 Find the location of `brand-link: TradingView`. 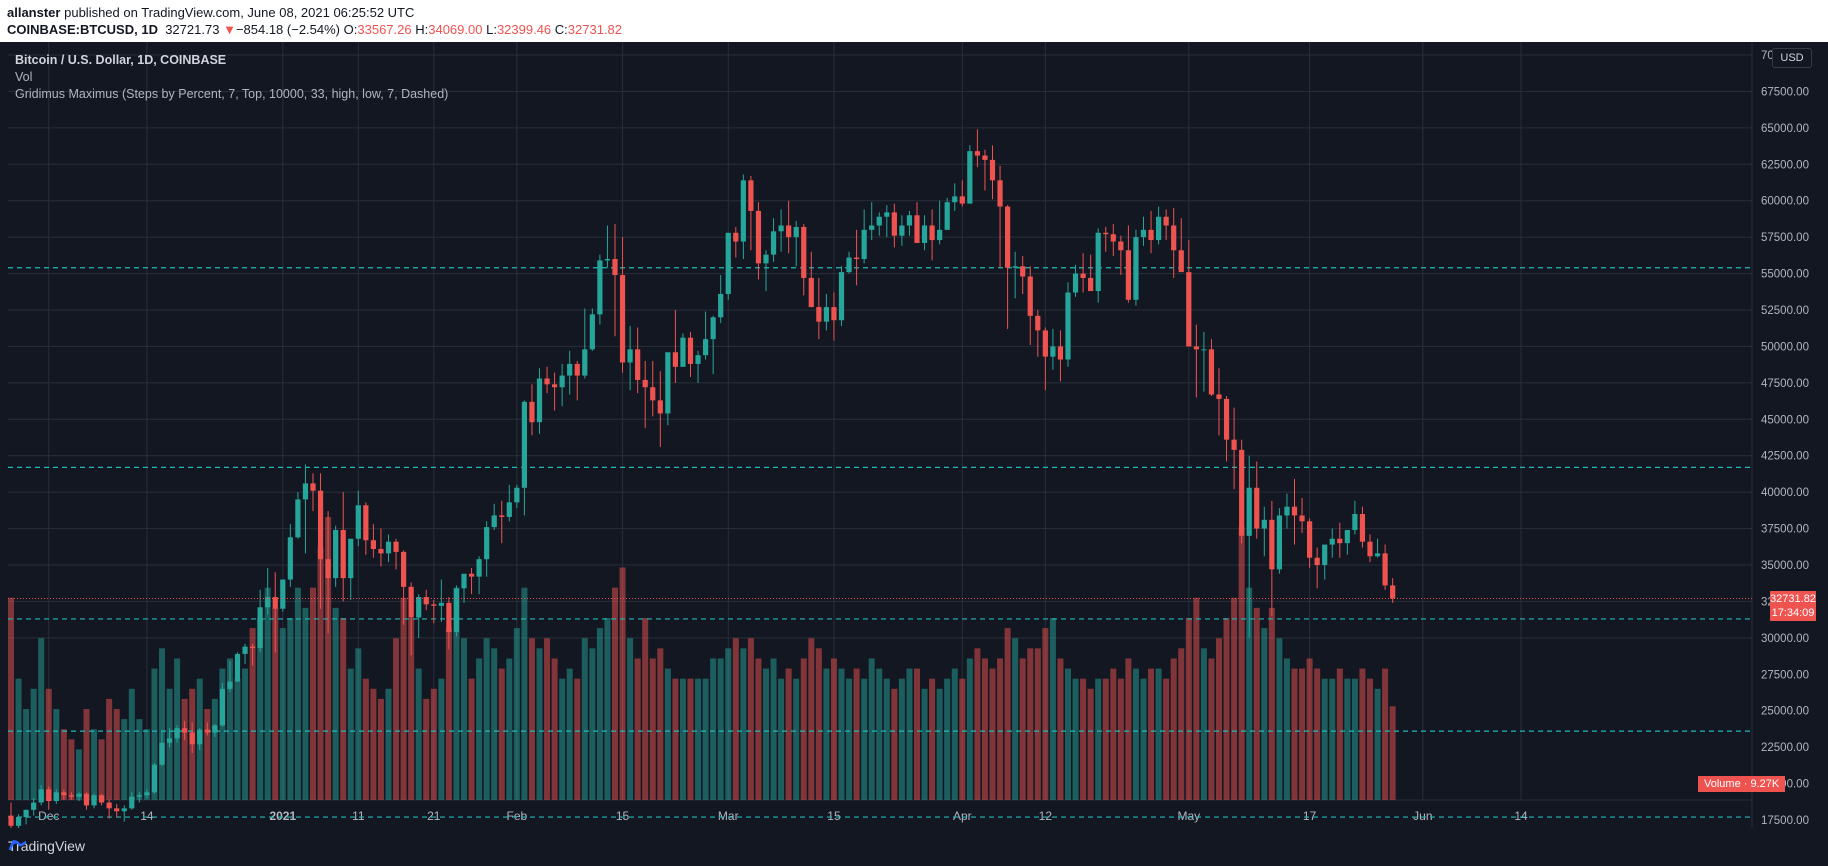

brand-link: TradingView is located at coordinates (46, 846).